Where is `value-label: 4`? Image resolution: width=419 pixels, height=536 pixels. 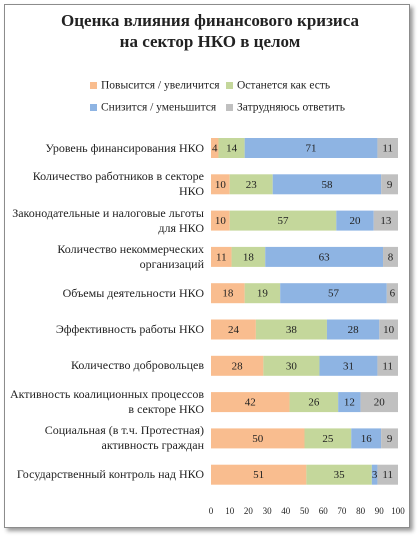 value-label: 4 is located at coordinates (215, 149).